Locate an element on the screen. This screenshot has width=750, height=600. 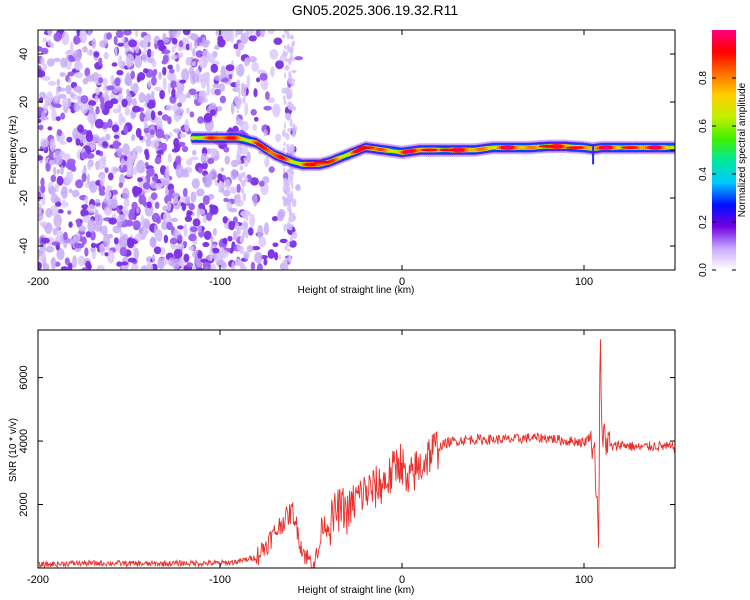
colorbar-tick-label: 0.8 is located at coordinates (703, 78).